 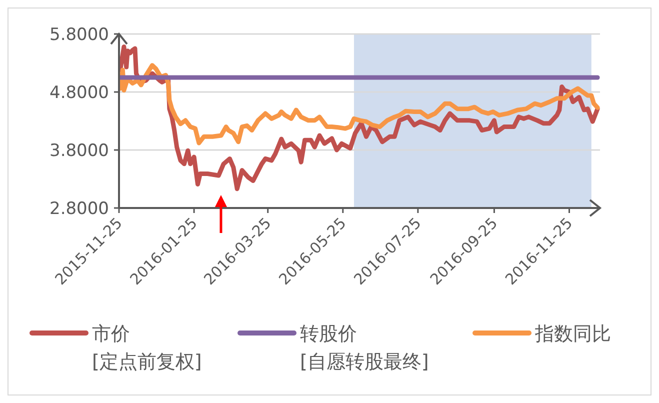 I want to click on y-tick-label: 2.8000, so click(x=79, y=209).